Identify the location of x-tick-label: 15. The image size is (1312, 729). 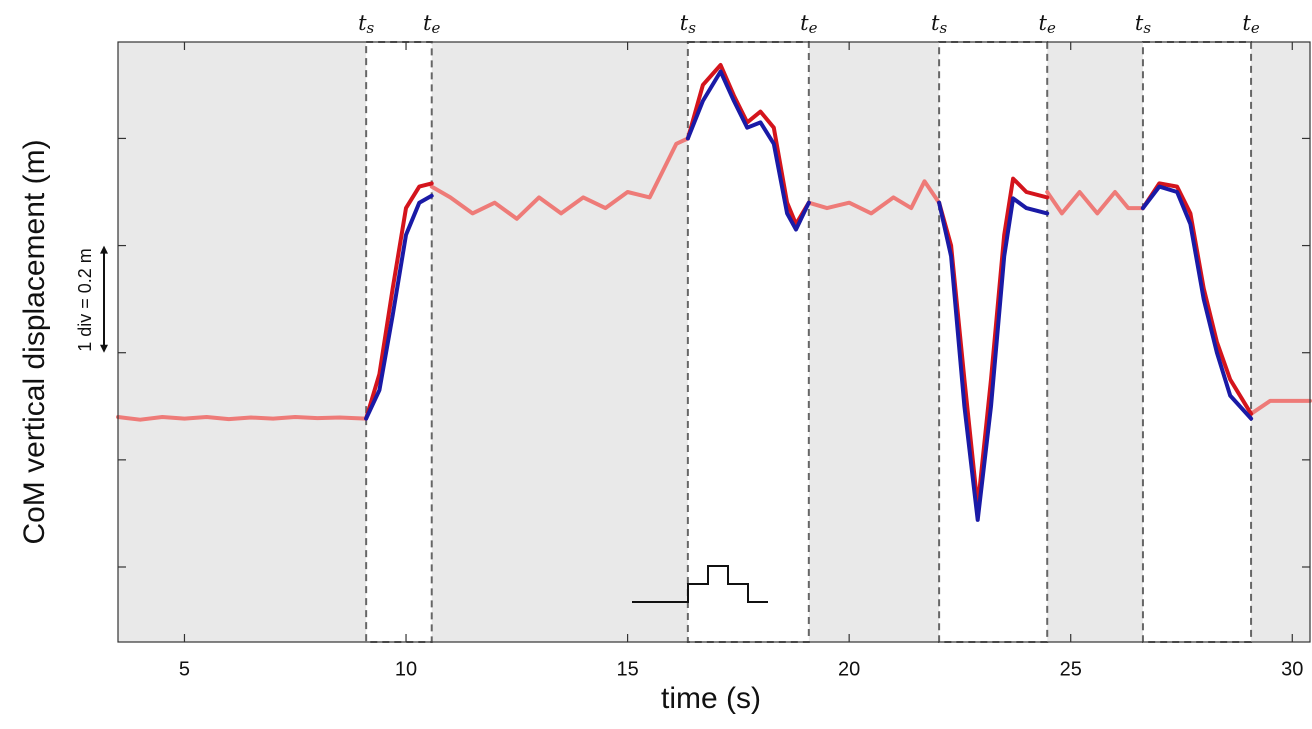
(627, 669).